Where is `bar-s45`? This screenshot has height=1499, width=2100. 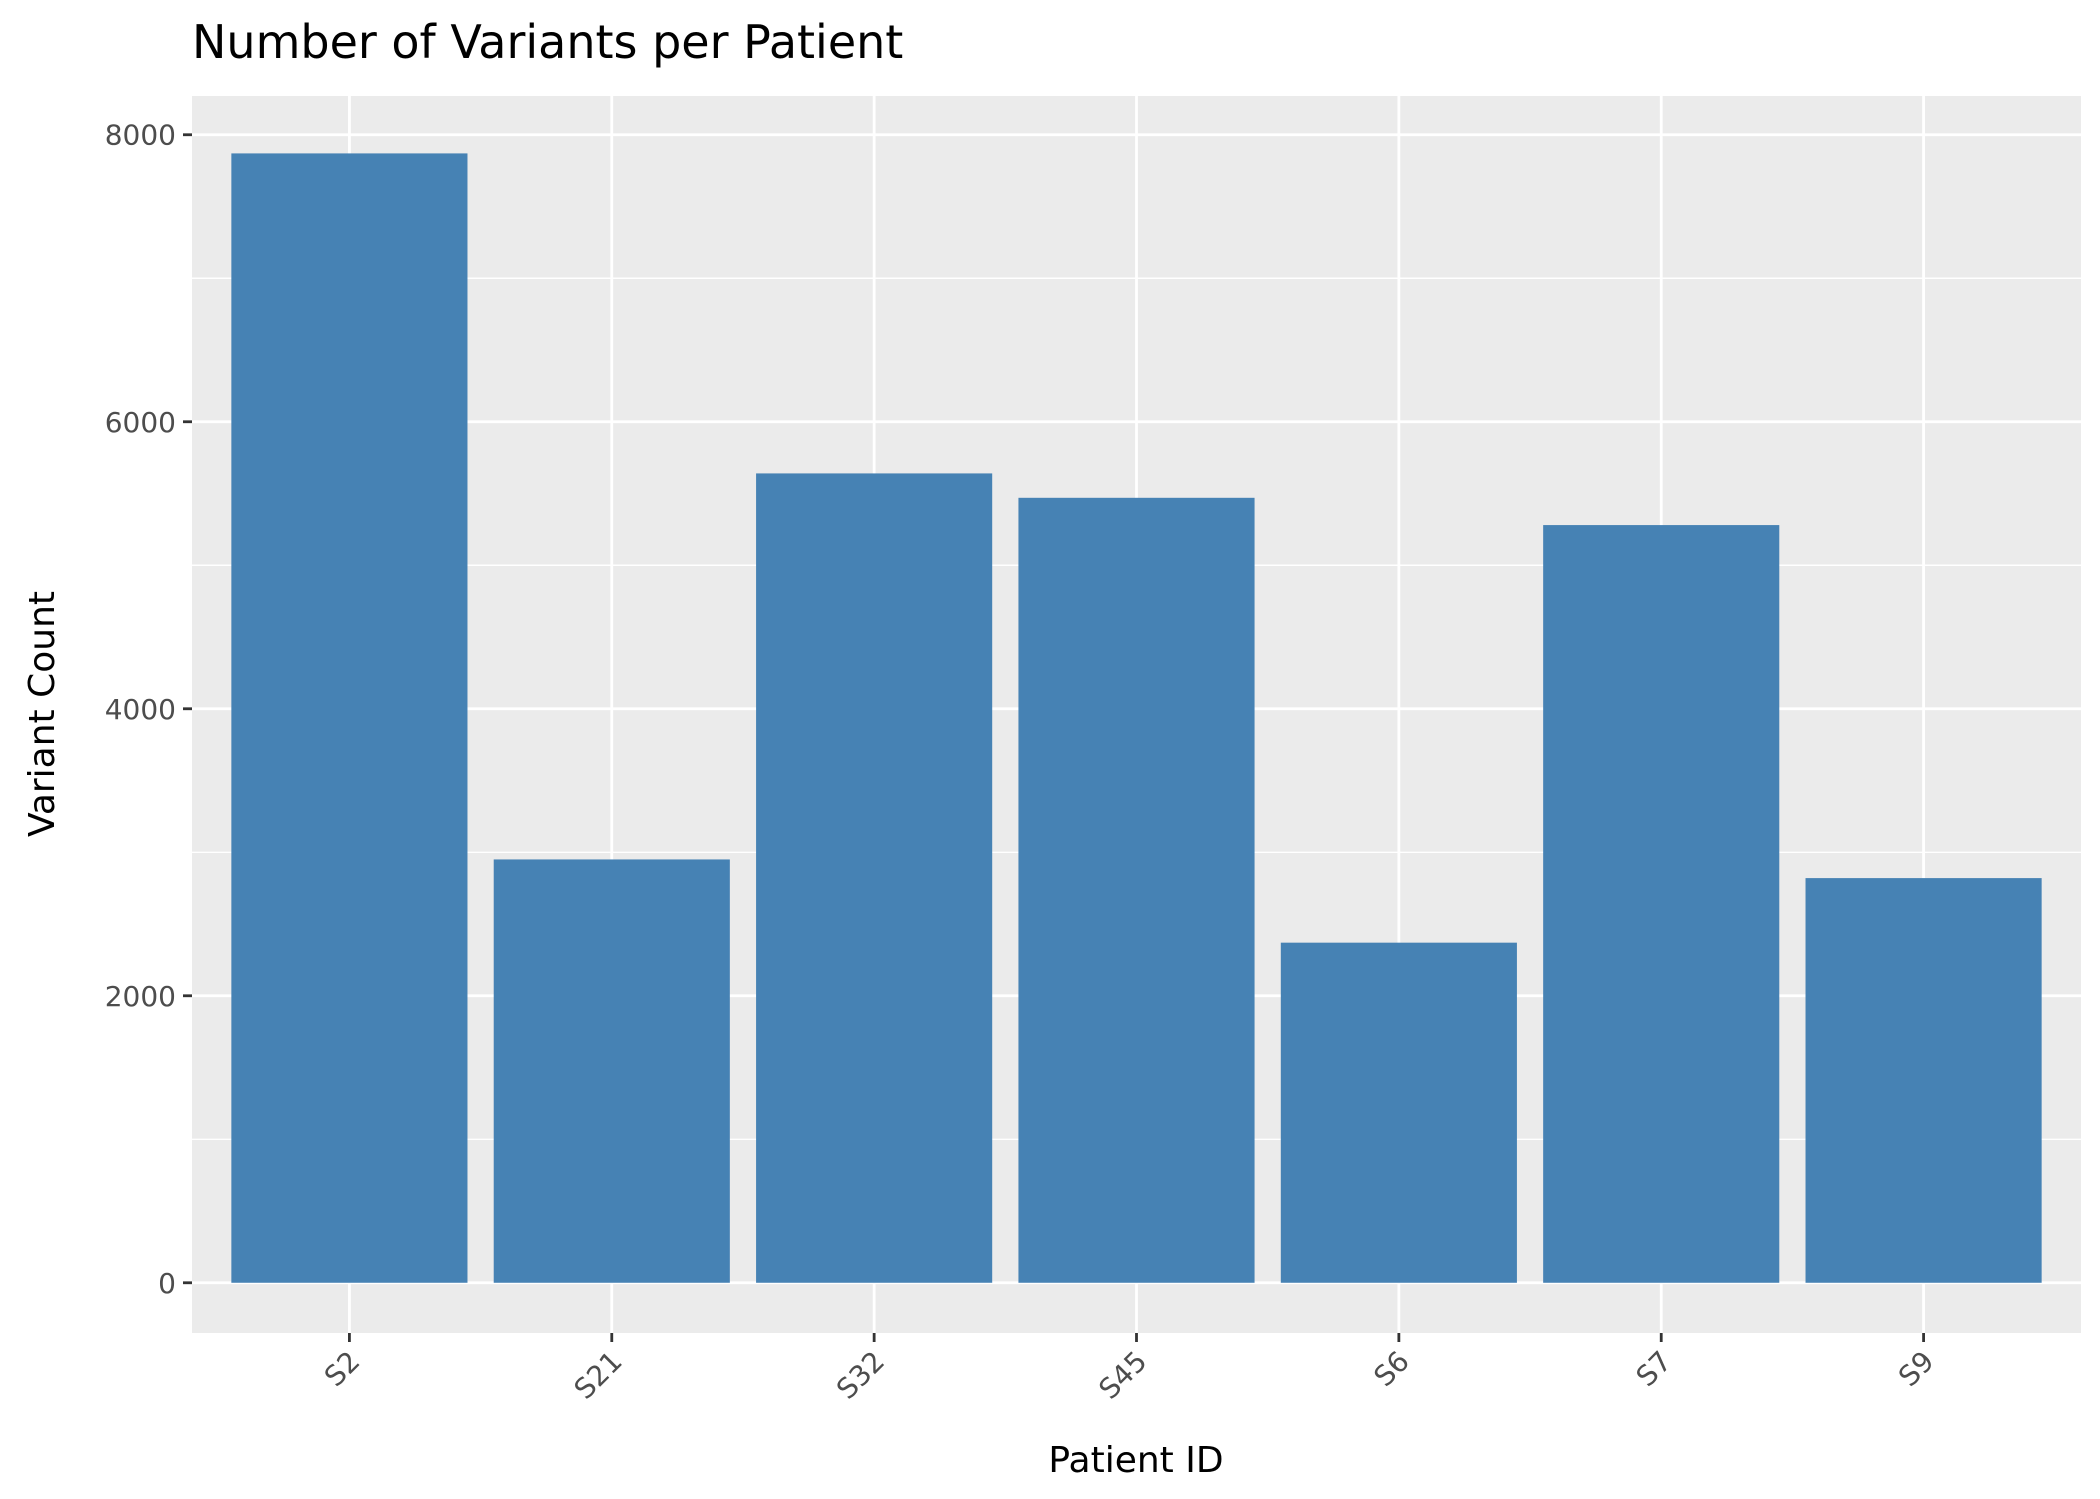 bar-s45 is located at coordinates (1136, 890).